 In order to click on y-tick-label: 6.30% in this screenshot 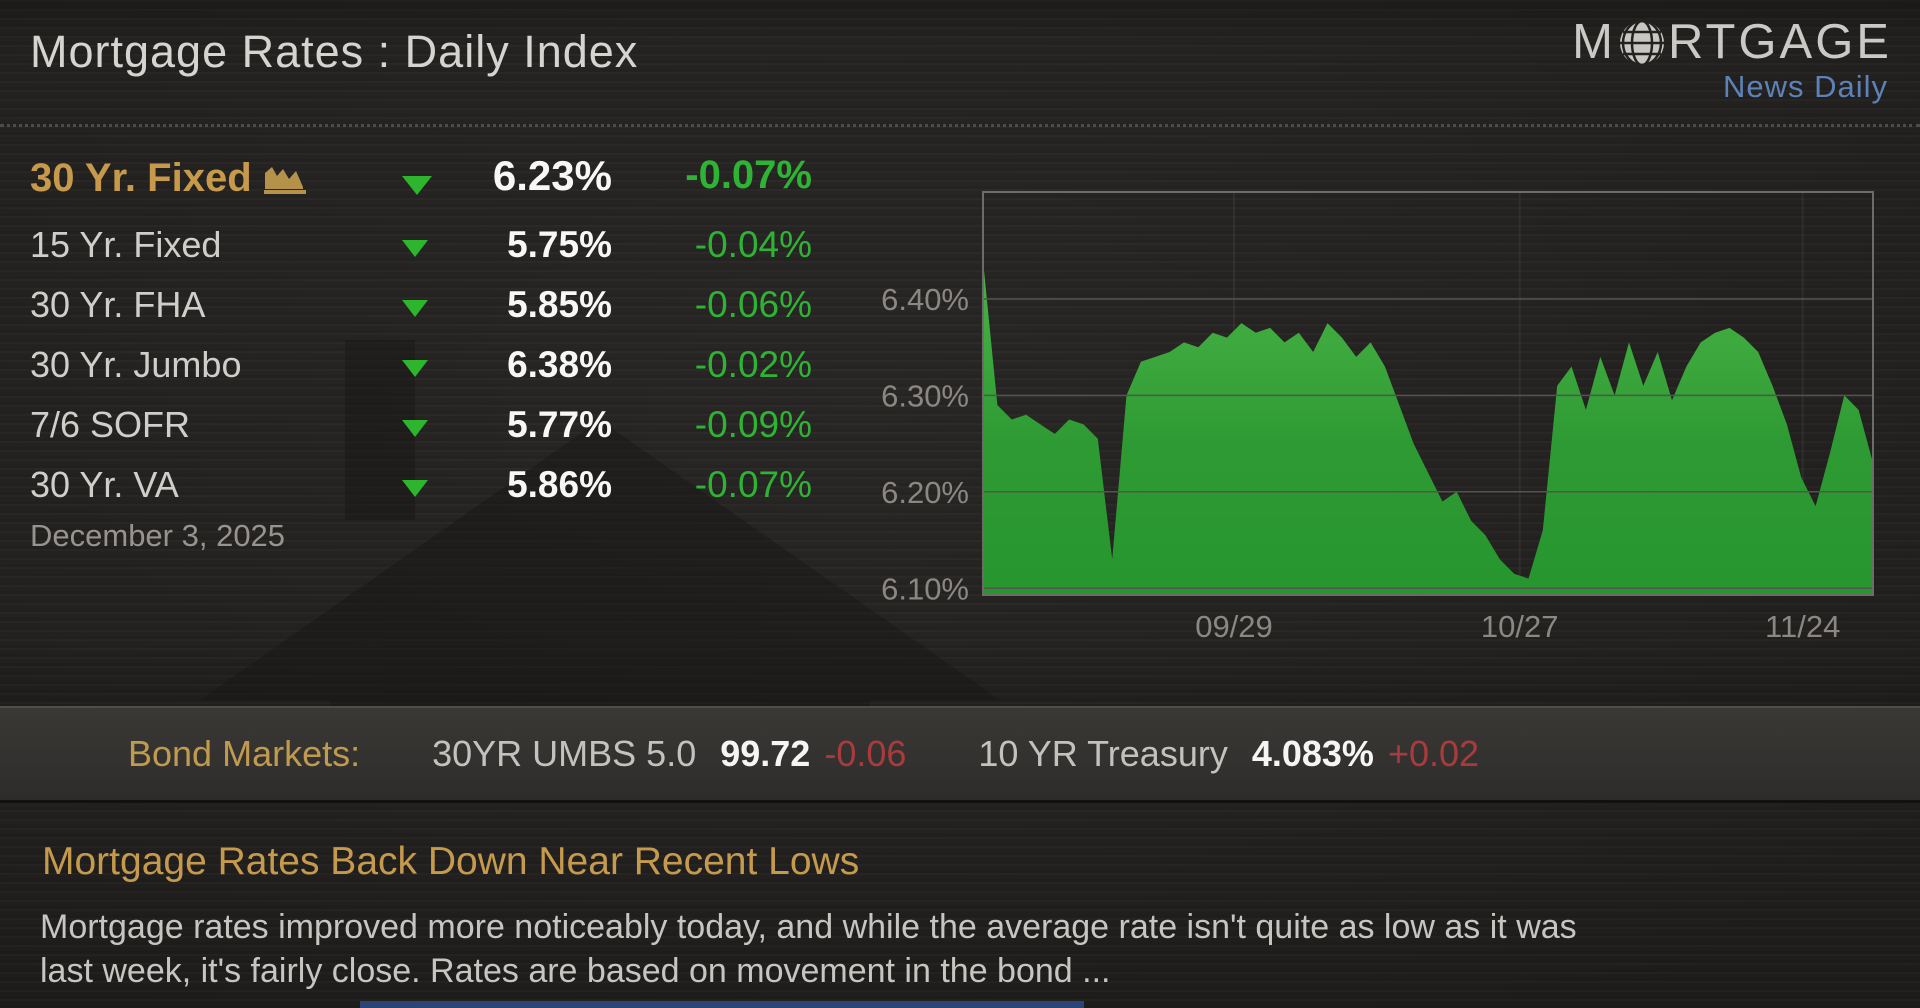, I will do `click(925, 395)`.